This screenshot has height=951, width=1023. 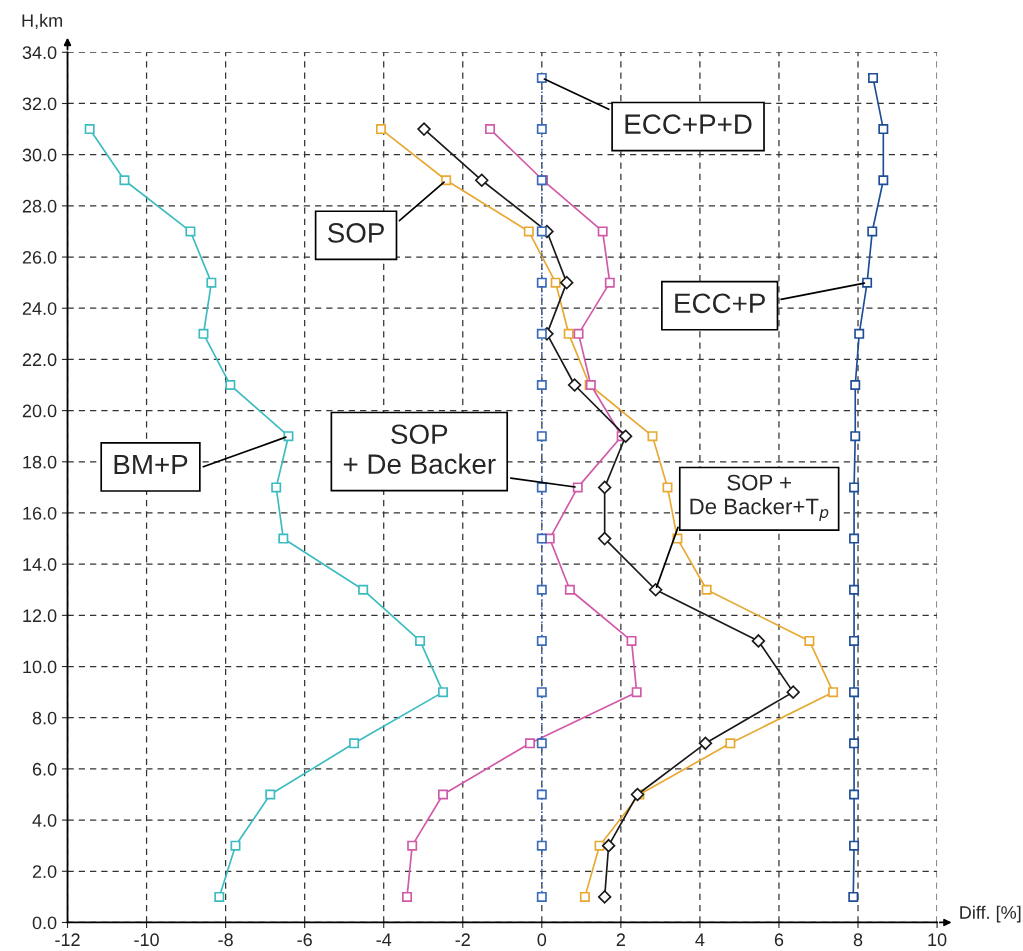 What do you see at coordinates (759, 498) in the screenshot?
I see `text: SOP + De Backer+T$_{p}$` at bounding box center [759, 498].